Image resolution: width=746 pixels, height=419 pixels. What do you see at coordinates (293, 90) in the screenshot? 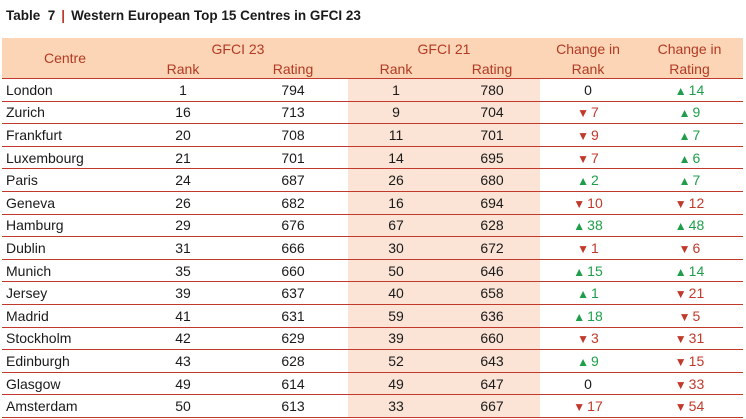
I see `cell-gfci23-rating: 794` at bounding box center [293, 90].